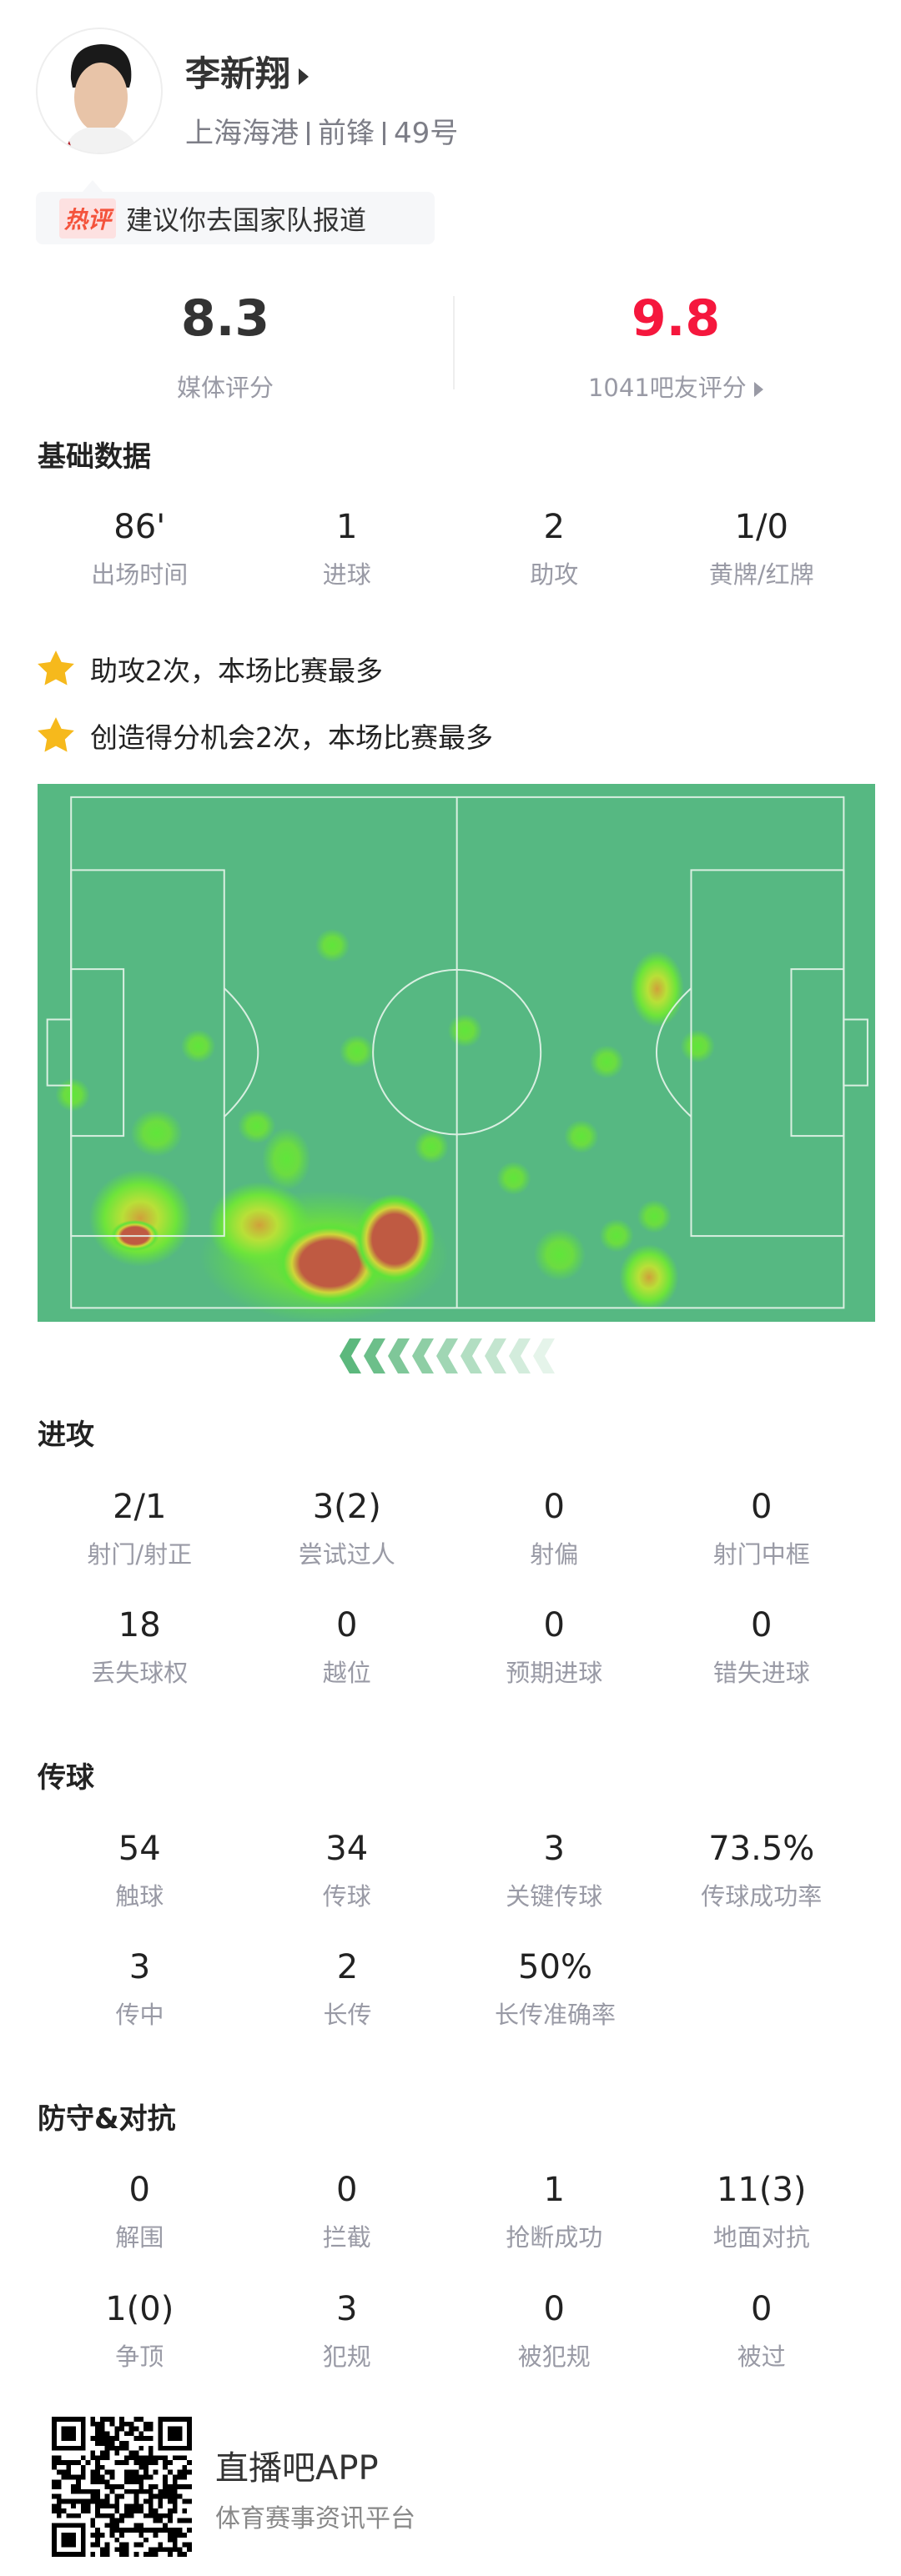  What do you see at coordinates (667, 388) in the screenshot?
I see `fan-rating-label-text: 1041吧友评分` at bounding box center [667, 388].